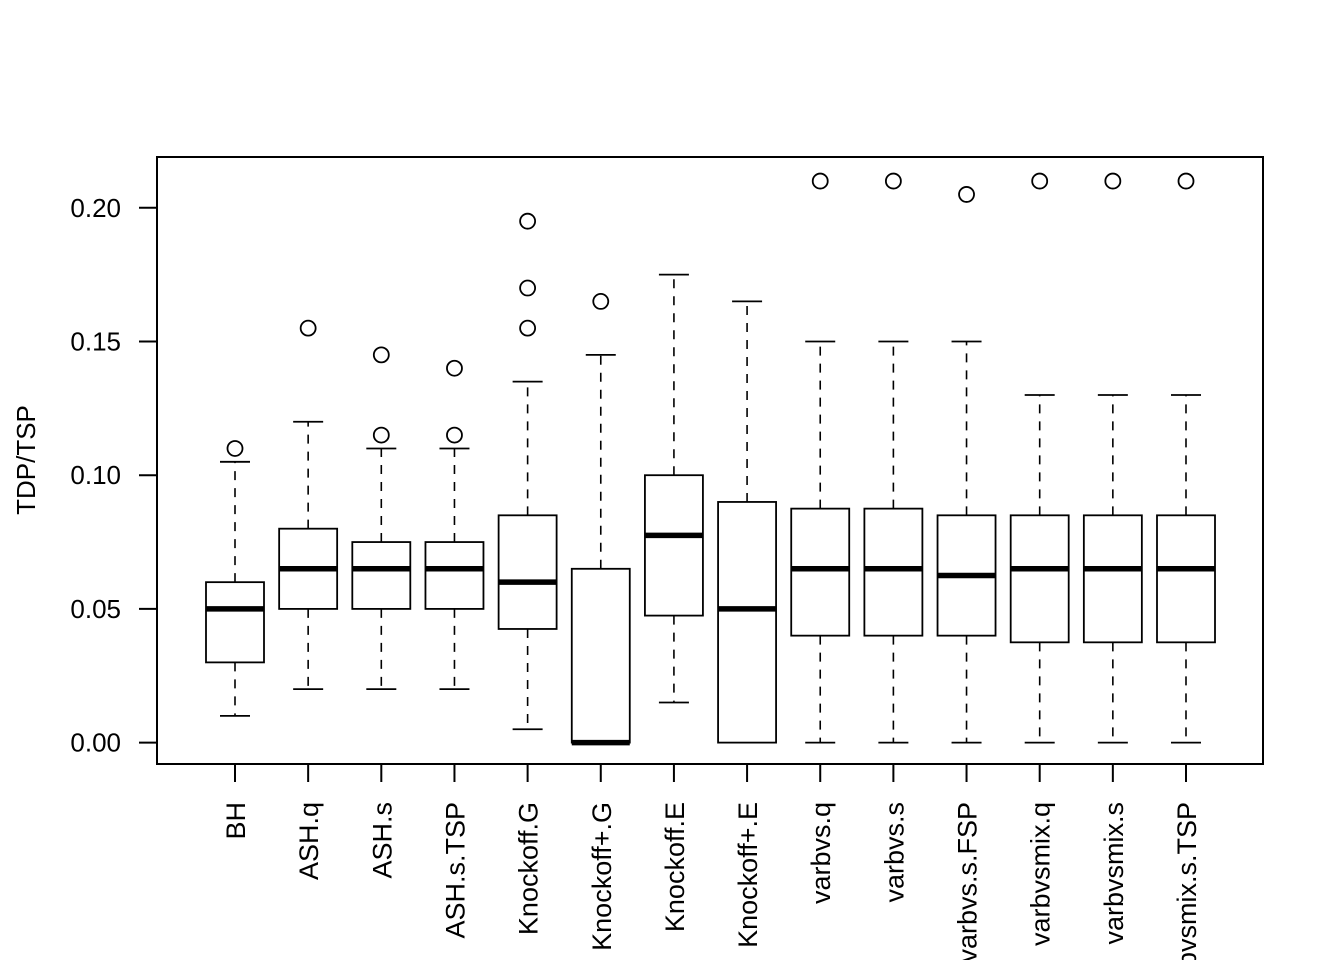  Describe the element at coordinates (382, 840) in the screenshot. I see `x-tick-label: ASH.s` at that location.